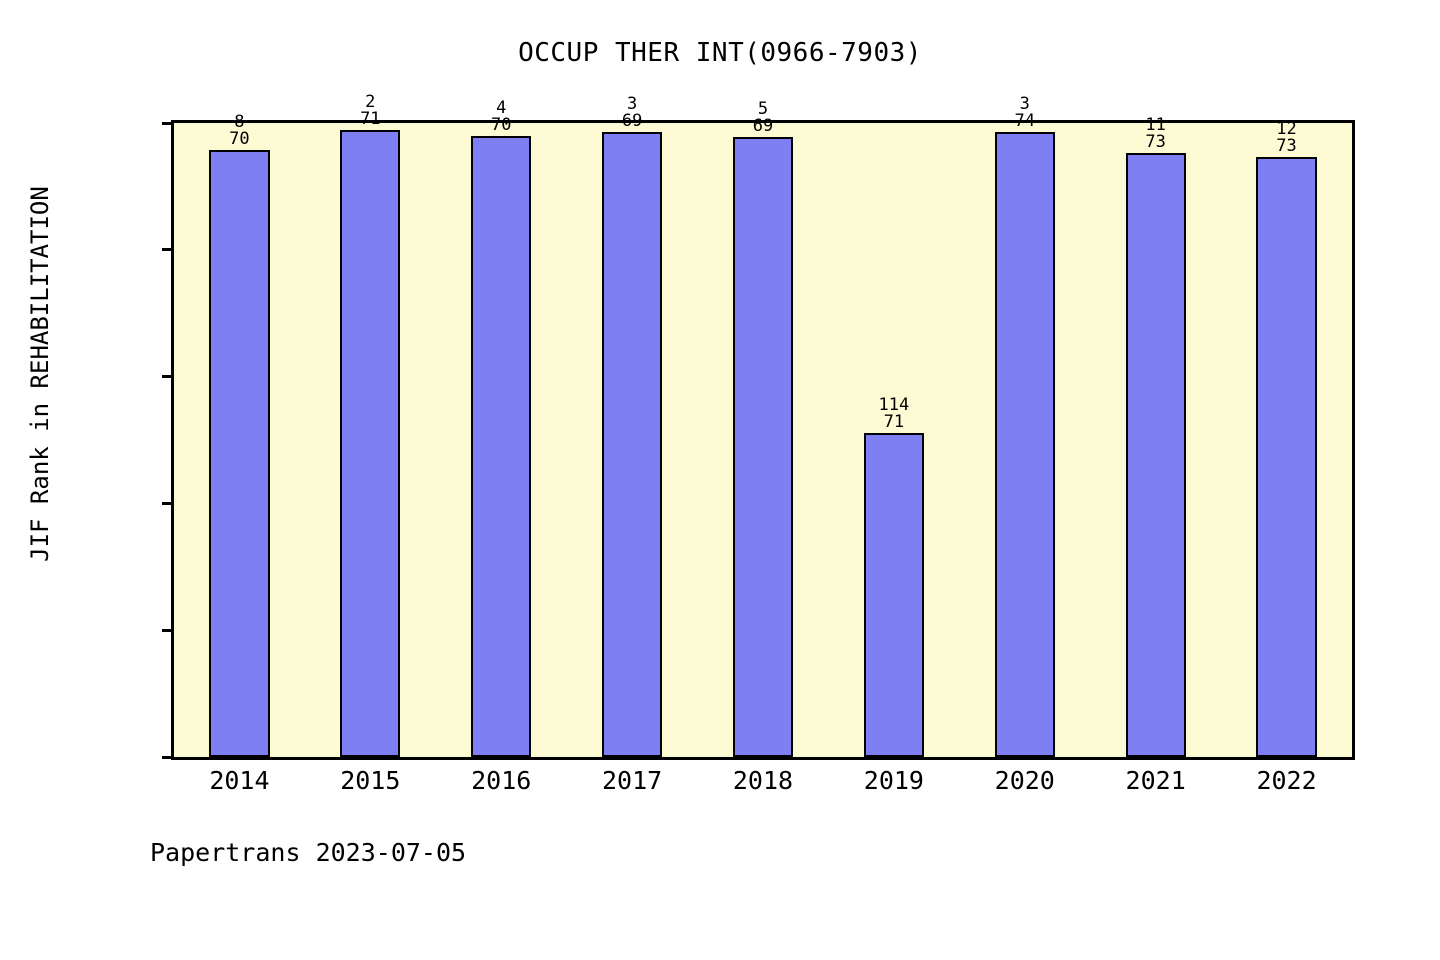  Describe the element at coordinates (239, 780) in the screenshot. I see `x-tick-label: 2014` at that location.